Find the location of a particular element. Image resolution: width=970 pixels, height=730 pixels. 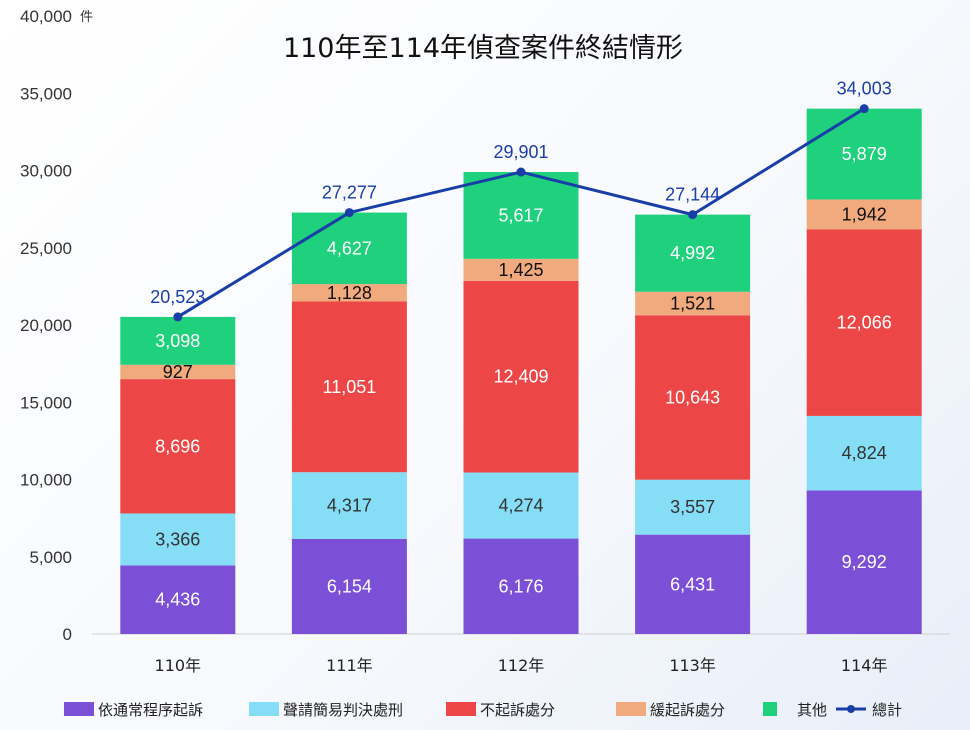

segment-data-label: 11,051 is located at coordinates (350, 387).